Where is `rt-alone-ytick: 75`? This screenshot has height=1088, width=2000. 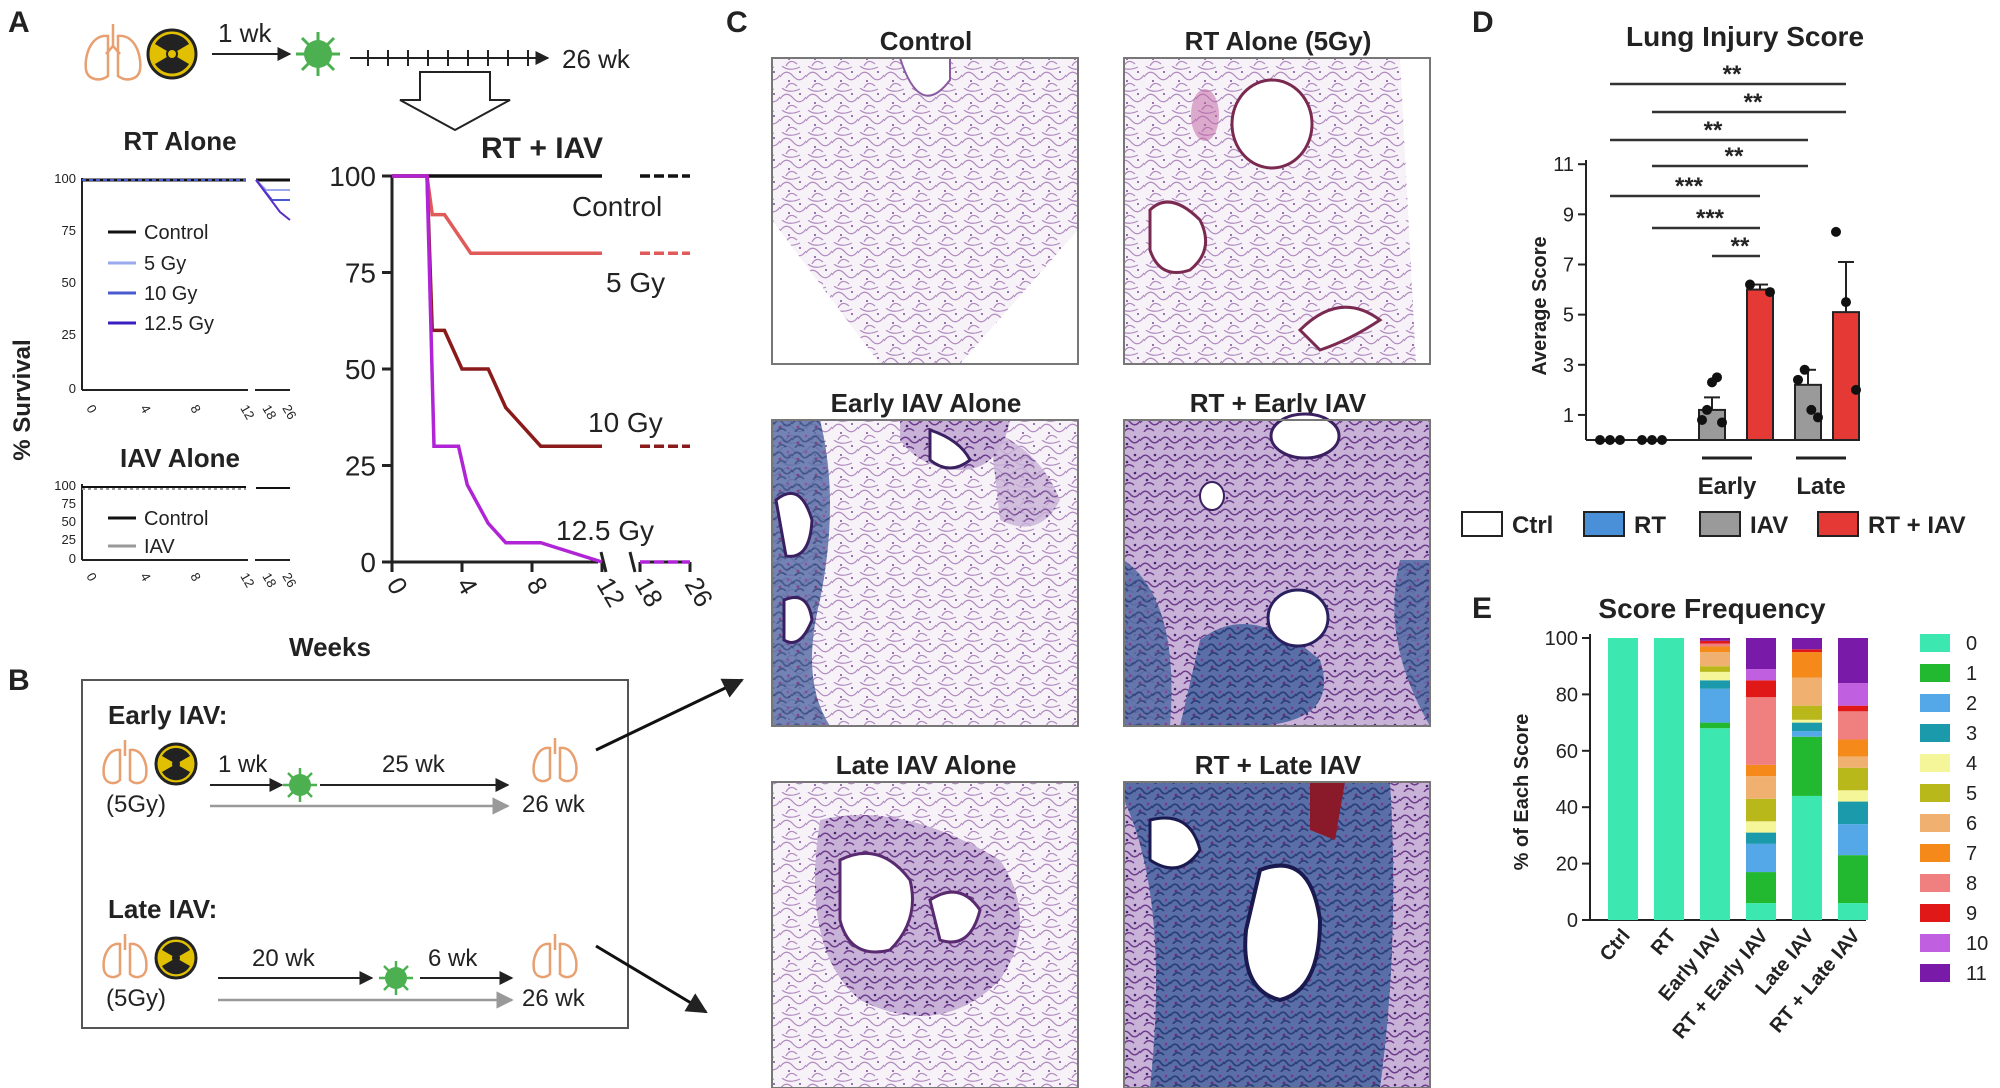
rt-alone-ytick: 75 is located at coordinates (69, 230).